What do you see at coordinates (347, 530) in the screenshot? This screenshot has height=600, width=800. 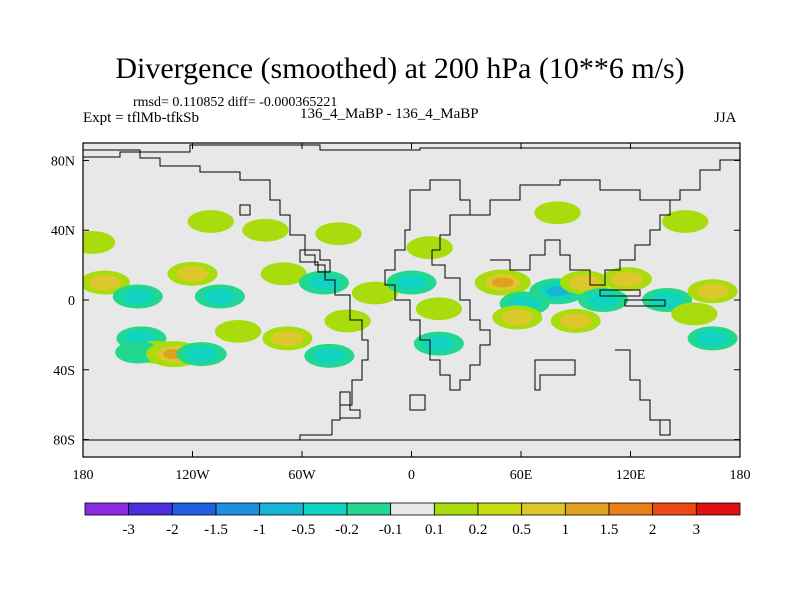 I see `colorbar-label: -0.2` at bounding box center [347, 530].